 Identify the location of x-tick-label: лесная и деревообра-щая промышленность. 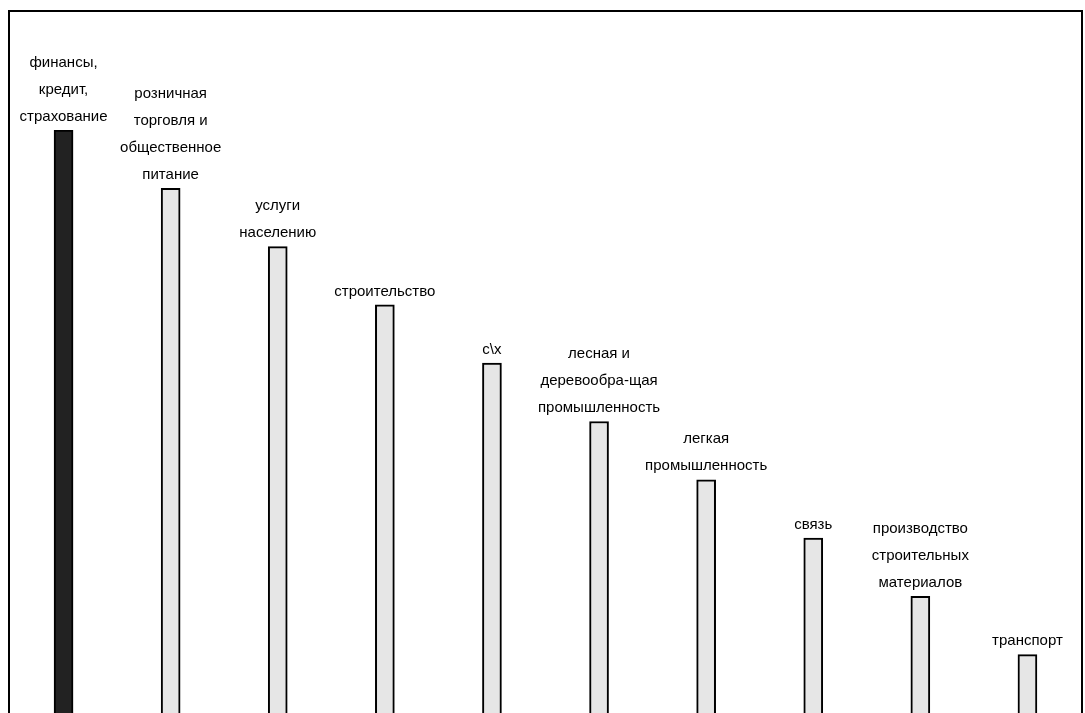
(599, 380).